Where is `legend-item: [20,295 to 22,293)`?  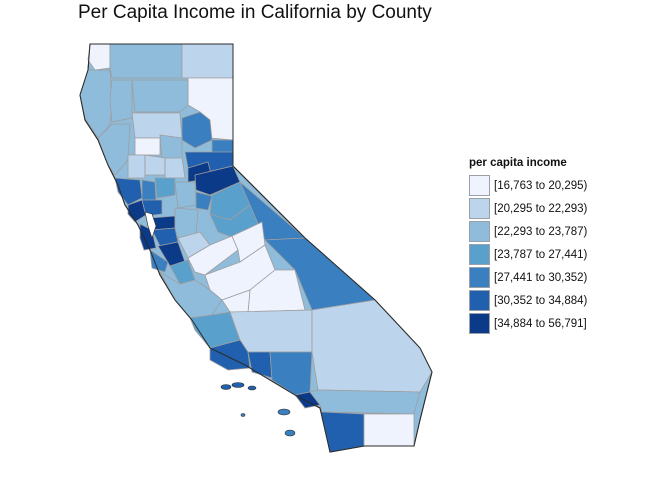 legend-item: [20,295 to 22,293) is located at coordinates (528, 208).